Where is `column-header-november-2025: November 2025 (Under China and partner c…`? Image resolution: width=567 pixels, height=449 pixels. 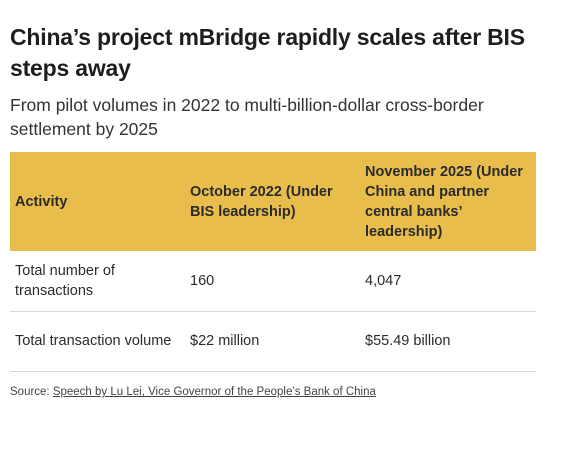
column-header-november-2025: November 2025 (Under China and partner c… is located at coordinates (444, 201).